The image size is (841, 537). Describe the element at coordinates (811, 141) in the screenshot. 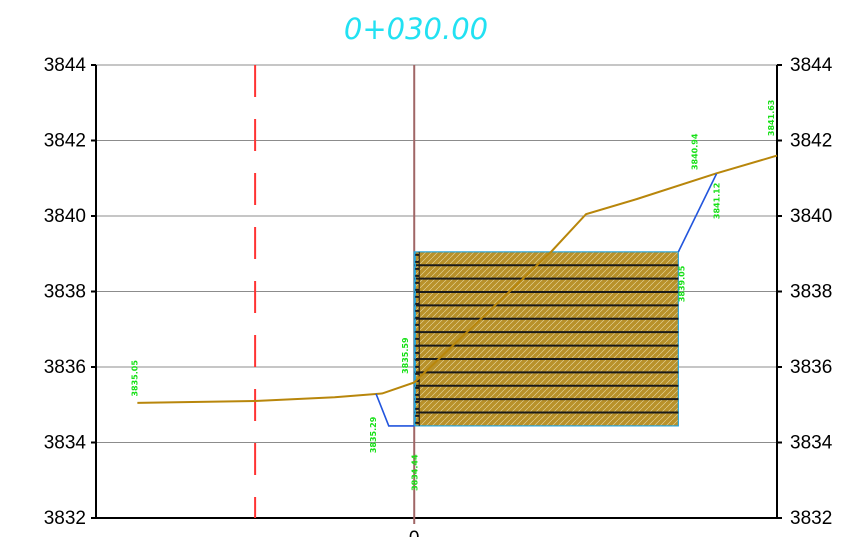

I see `y-tick-label-right: 3842` at that location.